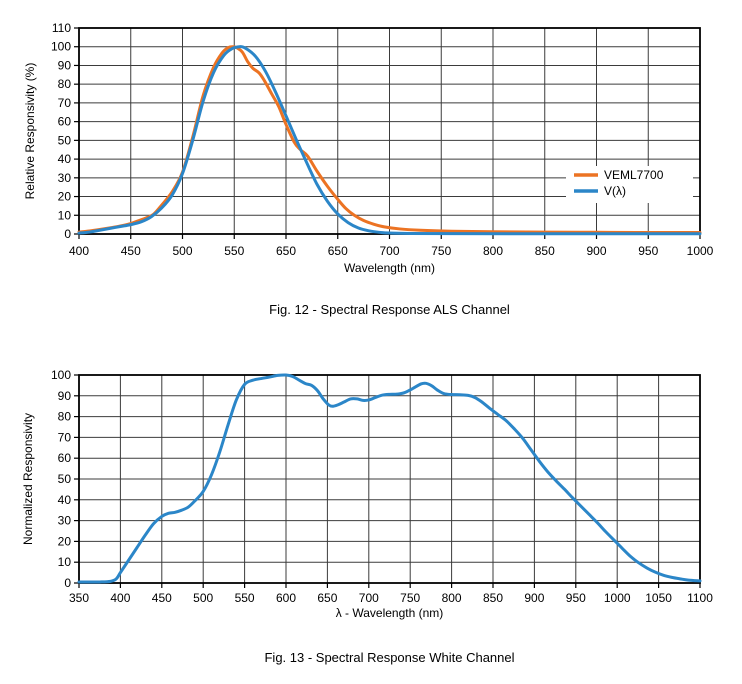 This screenshot has height=684, width=742. Describe the element at coordinates (390, 613) in the screenshot. I see `x-axis-title: λ - Wavelength (nm)` at that location.